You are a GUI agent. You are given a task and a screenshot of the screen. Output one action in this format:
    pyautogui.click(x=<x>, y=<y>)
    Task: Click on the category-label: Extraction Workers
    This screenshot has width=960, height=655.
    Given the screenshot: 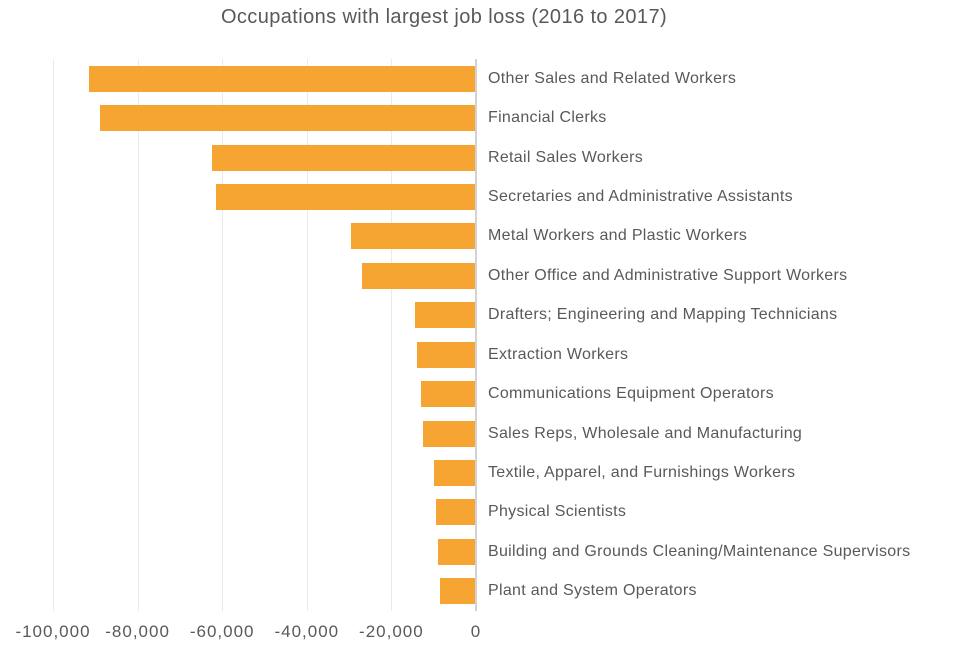 What is the action you would take?
    pyautogui.click(x=558, y=354)
    